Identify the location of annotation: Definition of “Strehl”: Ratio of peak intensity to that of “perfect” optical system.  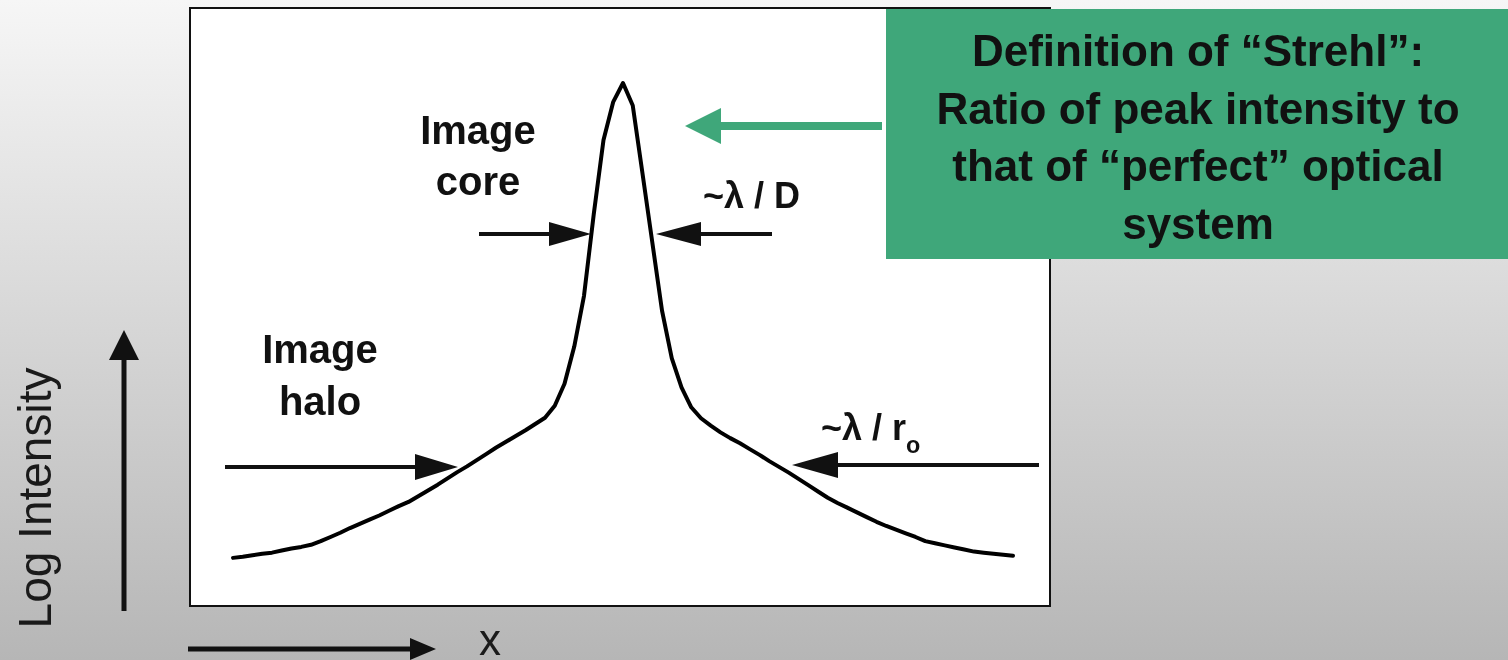
(1198, 137).